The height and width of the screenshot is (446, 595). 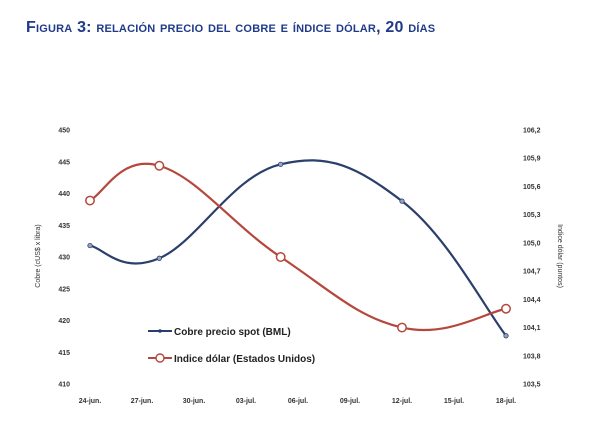 What do you see at coordinates (559, 256) in the screenshot?
I see `right-axis-label: Indice dólar (puntos)` at bounding box center [559, 256].